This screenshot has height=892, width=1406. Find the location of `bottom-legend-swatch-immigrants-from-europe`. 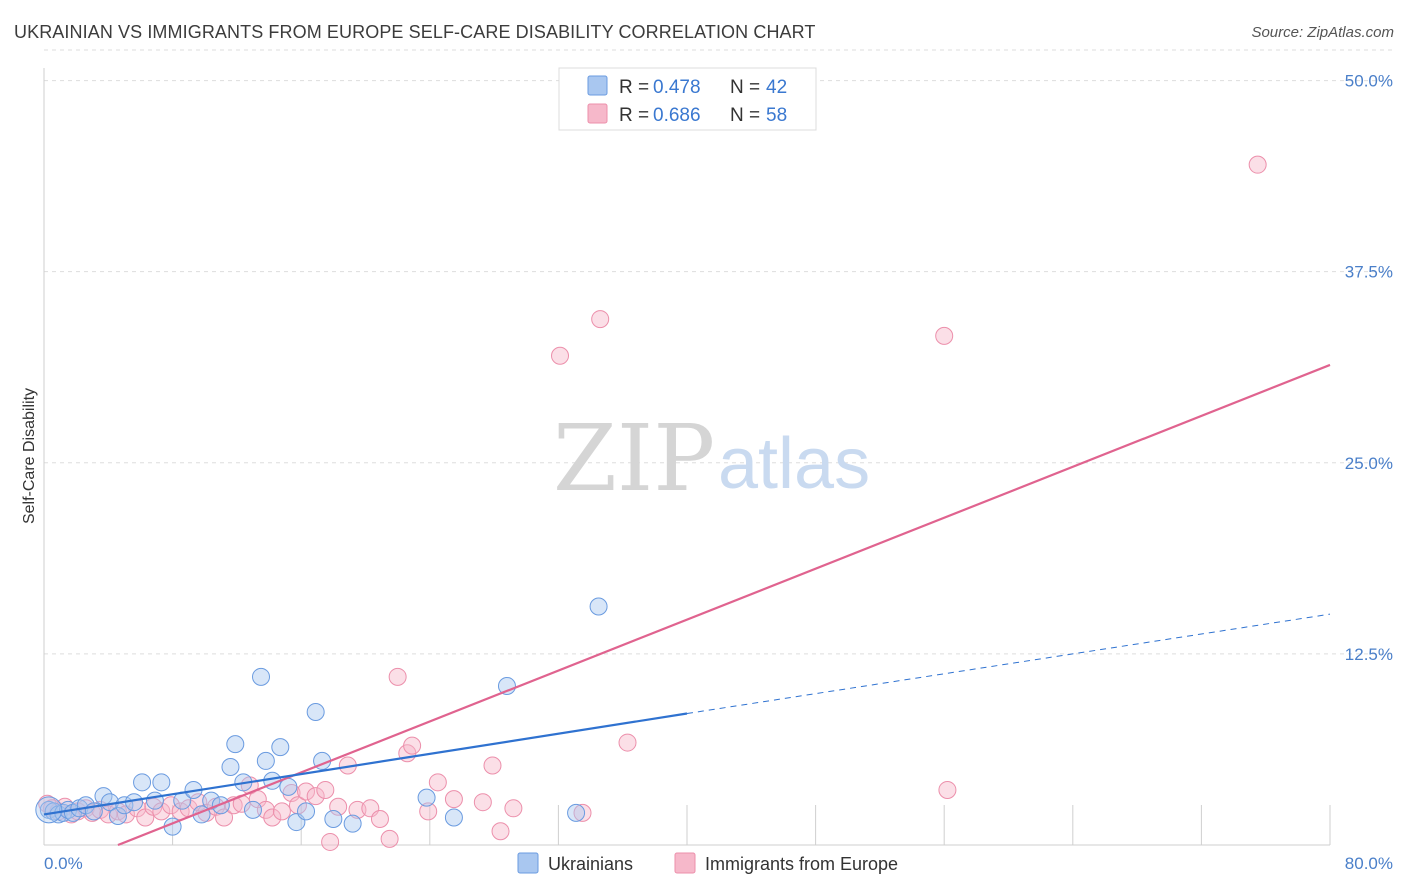

bottom-legend-swatch-immigrants-from-europe is located at coordinates (685, 863).